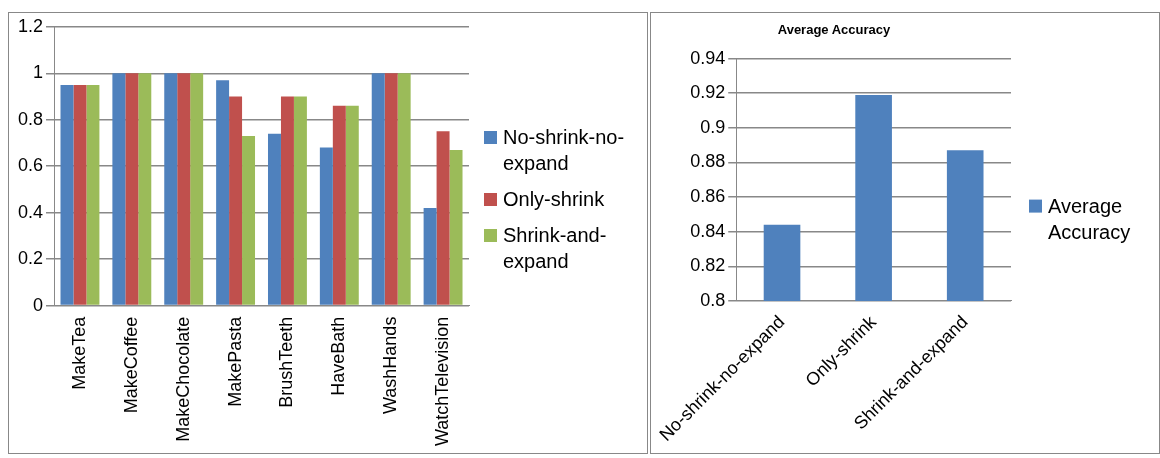 This screenshot has height=458, width=1160. I want to click on legend-label: Average Accuracy, so click(1090, 219).